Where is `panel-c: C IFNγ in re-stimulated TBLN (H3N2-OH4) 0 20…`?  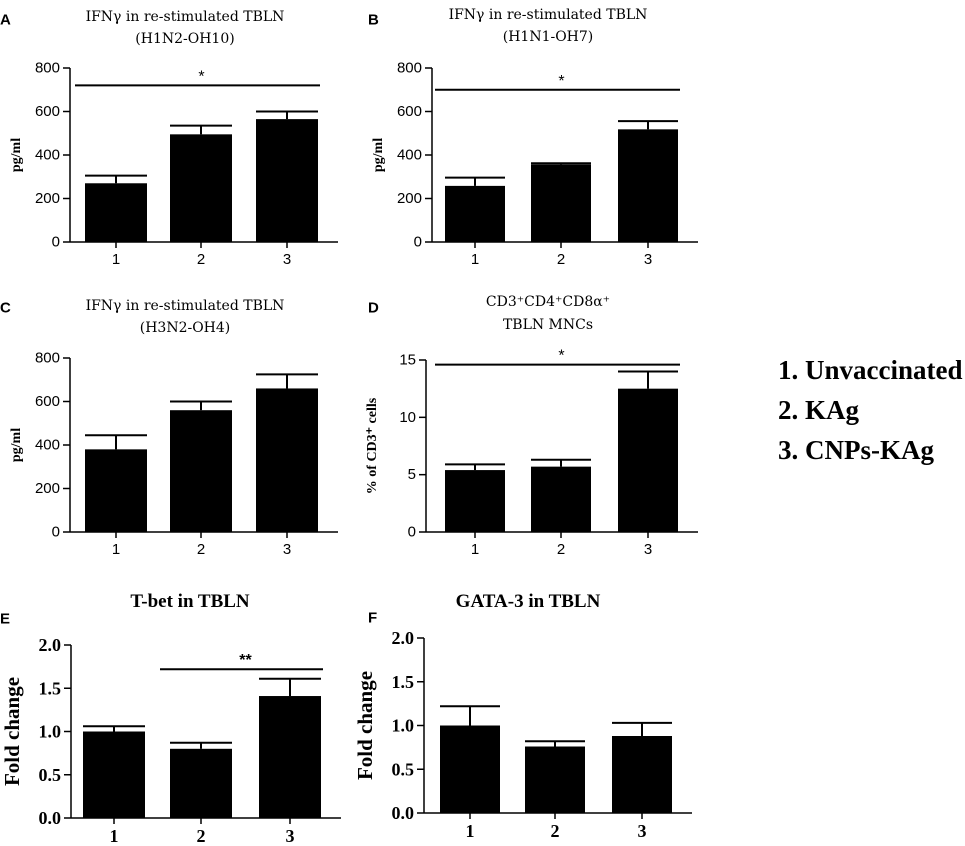
panel-c: C IFNγ in re-stimulated TBLN (H3N2-OH4) 0 20… is located at coordinates (169, 428).